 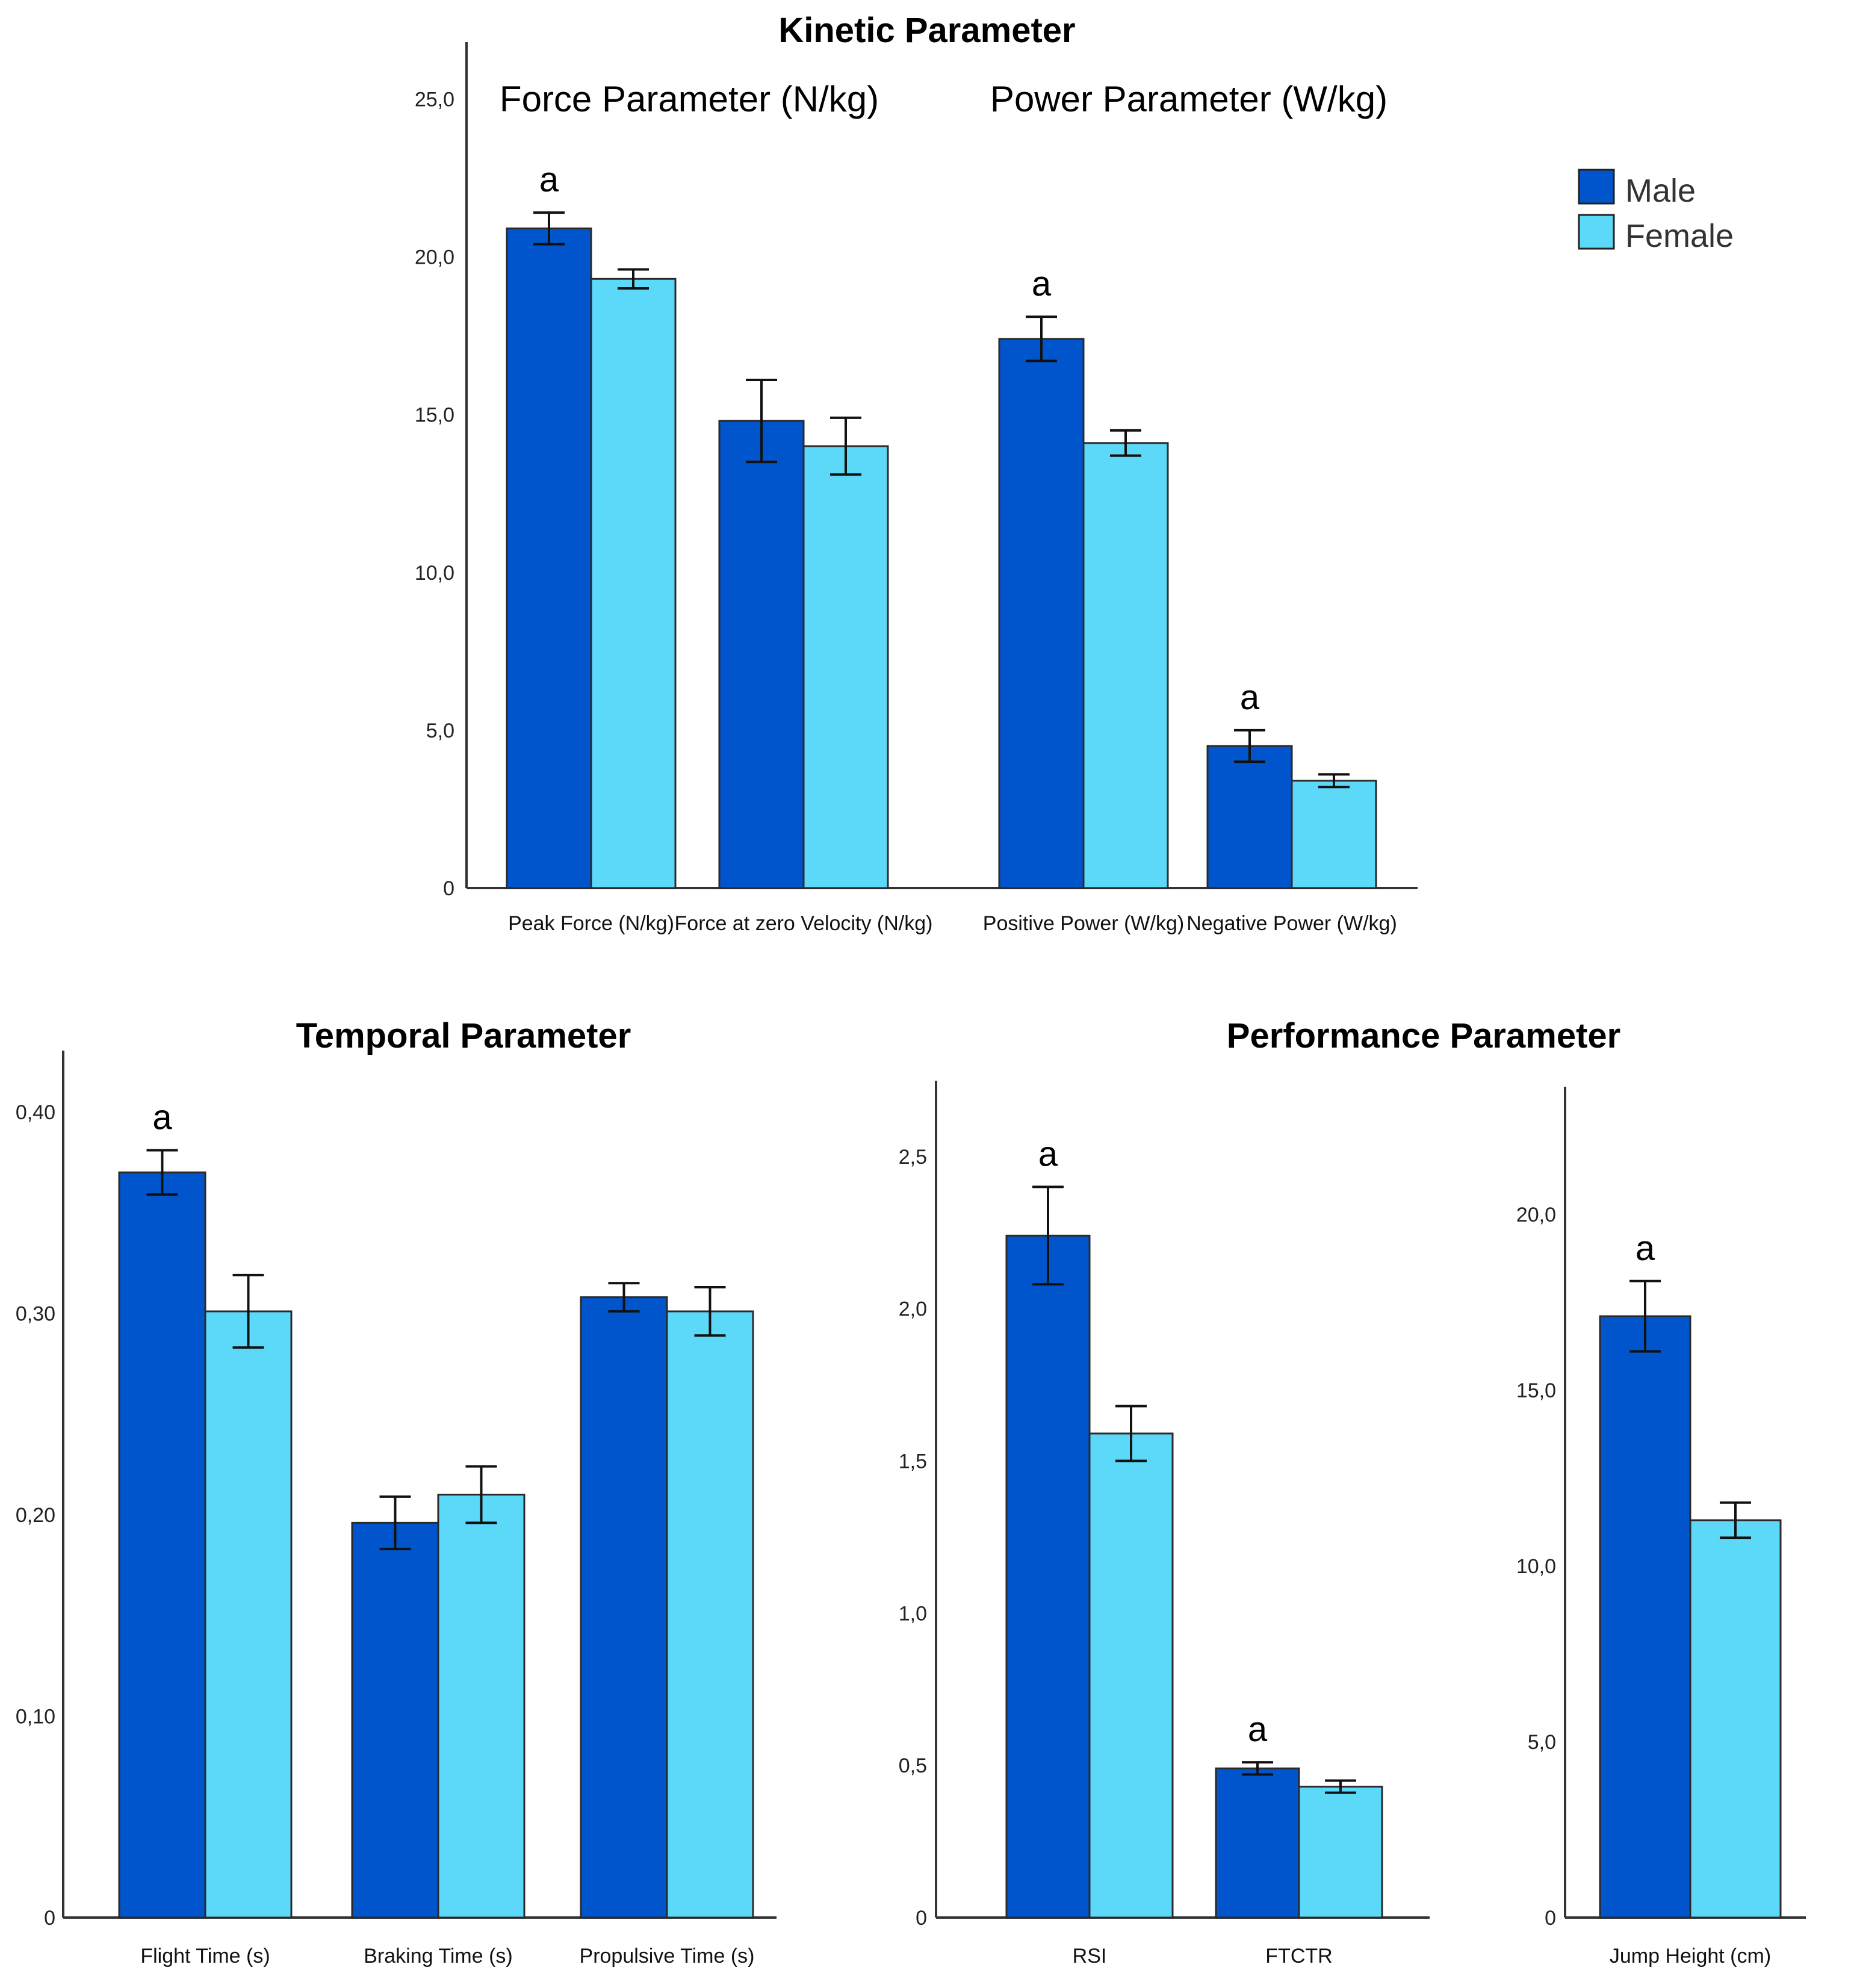 I want to click on y-tick-label: 0,20, so click(x=35, y=1515).